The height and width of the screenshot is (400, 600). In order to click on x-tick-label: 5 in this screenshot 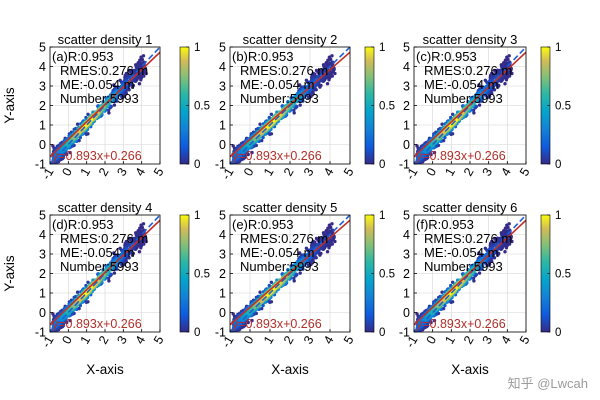, I will do `click(159, 171)`.